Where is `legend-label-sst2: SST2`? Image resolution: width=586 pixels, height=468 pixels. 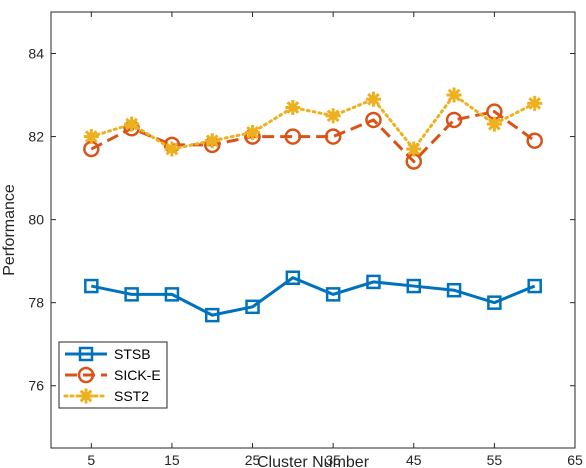 legend-label-sst2: SST2 is located at coordinates (131, 396).